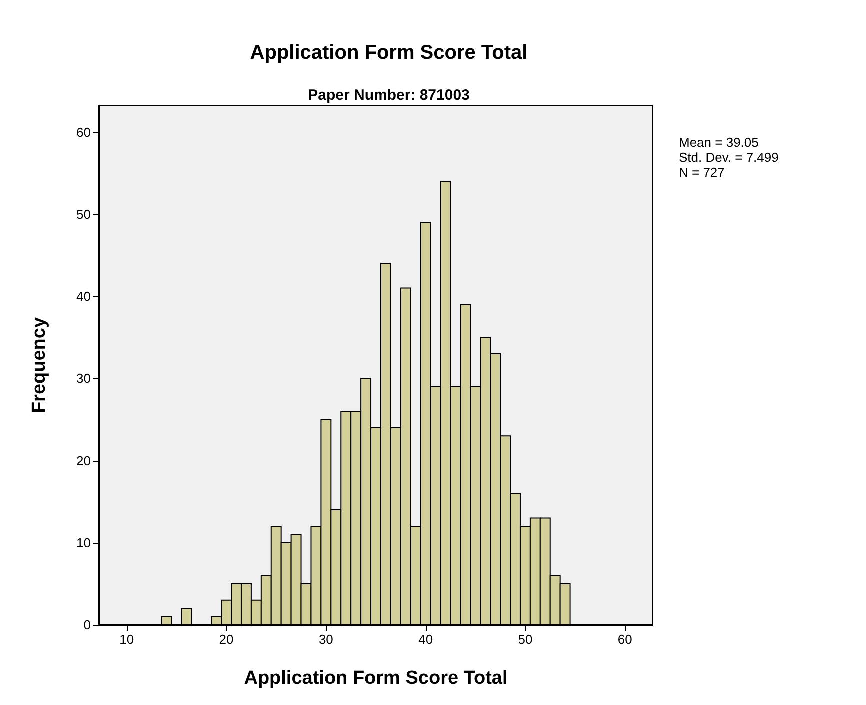 This screenshot has width=866, height=705. I want to click on text: N = 727, so click(702, 172).